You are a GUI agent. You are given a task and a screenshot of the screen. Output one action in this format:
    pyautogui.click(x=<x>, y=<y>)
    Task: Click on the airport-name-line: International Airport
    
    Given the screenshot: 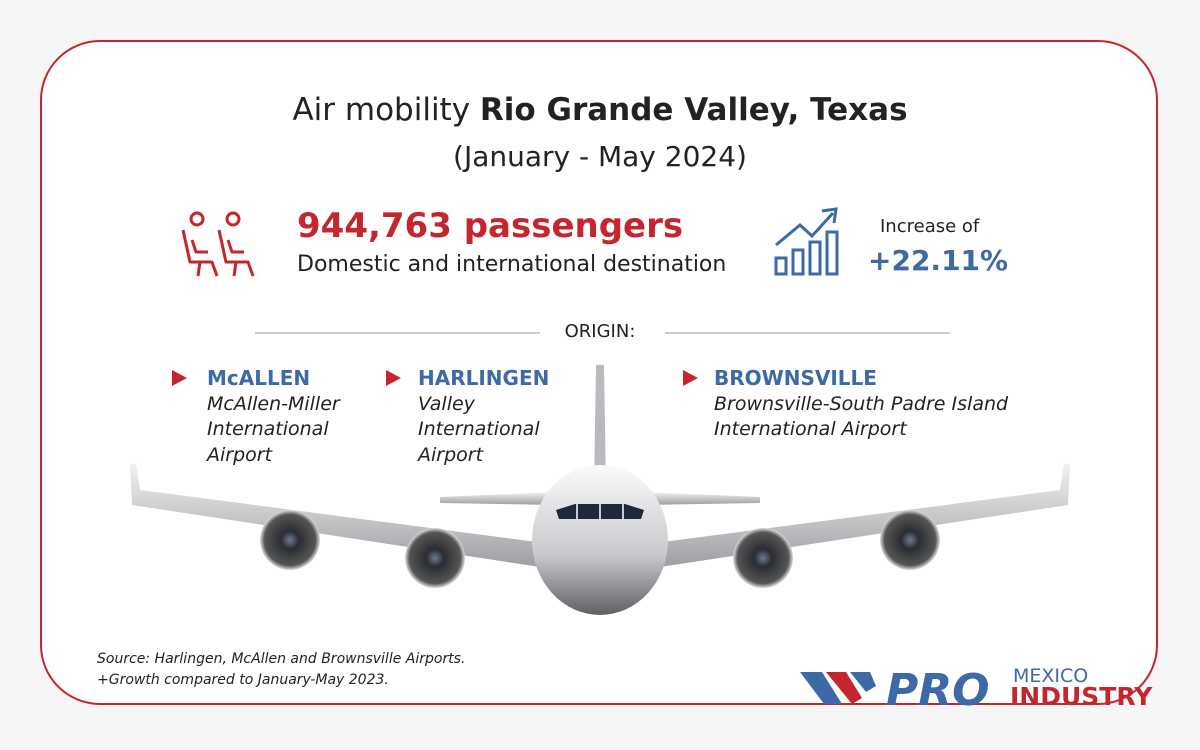 What is the action you would take?
    pyautogui.click(x=810, y=429)
    